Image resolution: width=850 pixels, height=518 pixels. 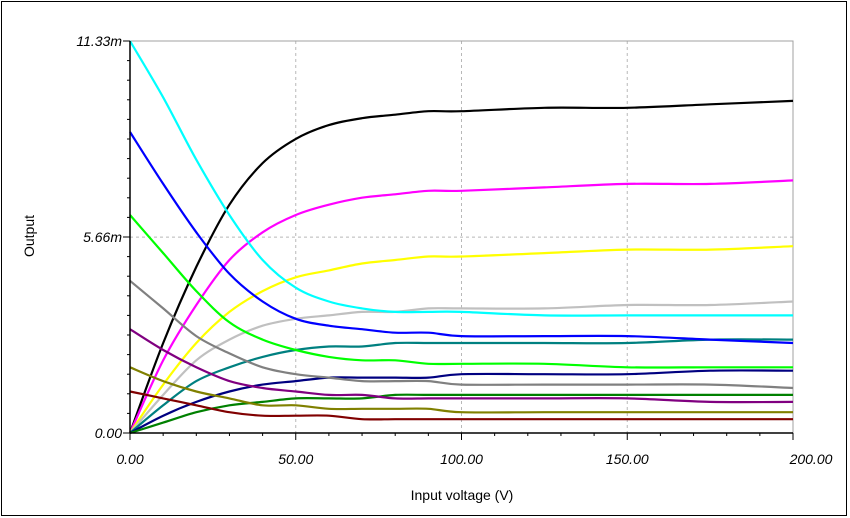 What do you see at coordinates (108, 433) in the screenshot?
I see `y-tick-label: 0.00` at bounding box center [108, 433].